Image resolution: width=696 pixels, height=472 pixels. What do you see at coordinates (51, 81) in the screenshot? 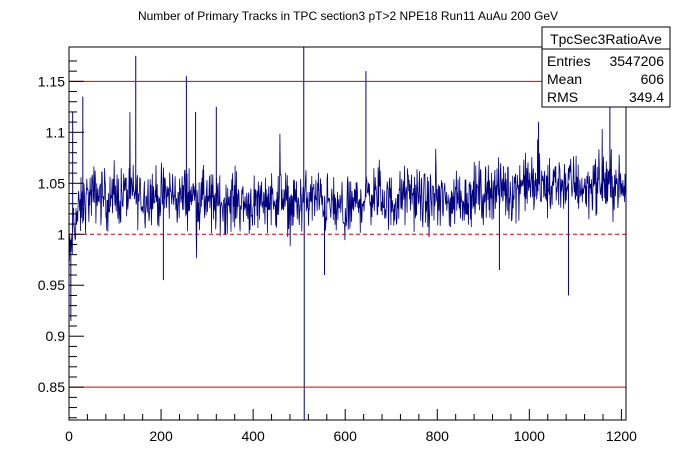
I see `y-tick-label: 1.15` at bounding box center [51, 81].